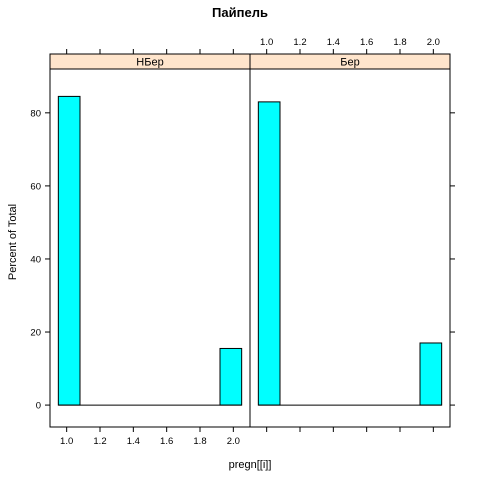  I want to click on y-tick-label: 80, so click(35, 113).